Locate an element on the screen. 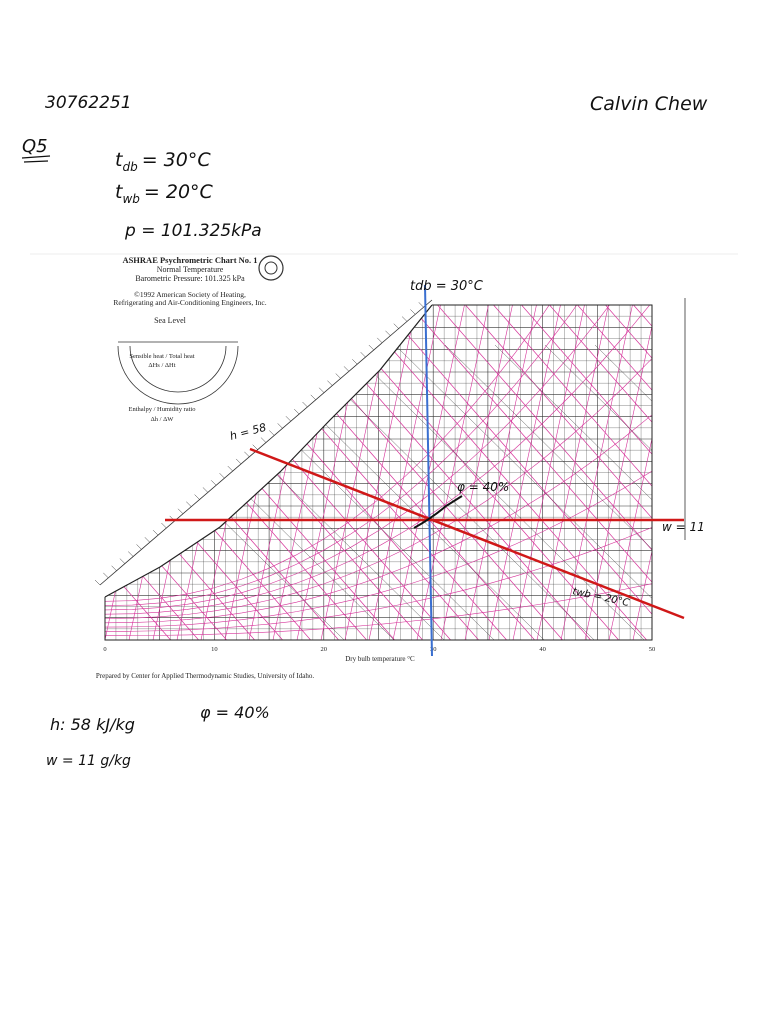 Image resolution: width=768 pixels, height=1024 pixels. x-tick-label: 50 is located at coordinates (652, 649).